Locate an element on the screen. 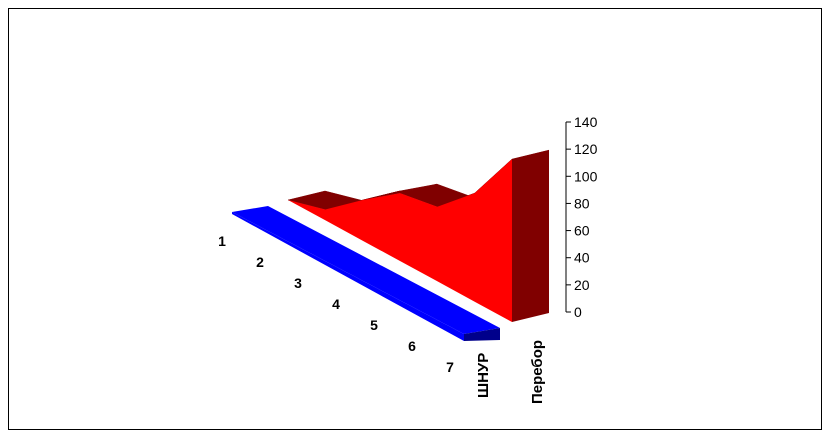  perebor-end-wall is located at coordinates (530, 236).